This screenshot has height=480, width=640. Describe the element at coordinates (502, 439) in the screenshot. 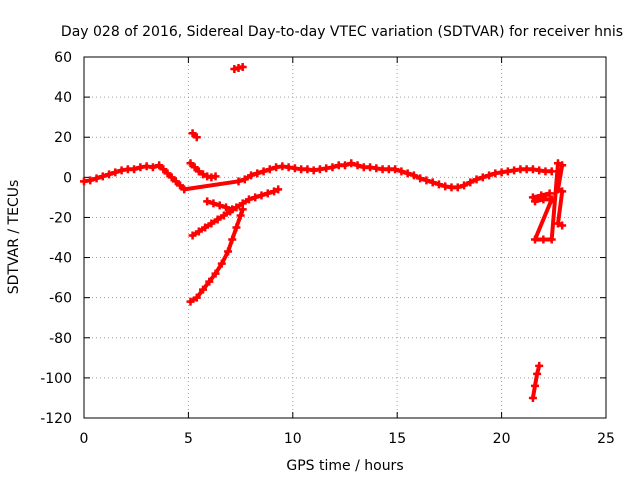

I see `x-tick-label: 20` at that location.